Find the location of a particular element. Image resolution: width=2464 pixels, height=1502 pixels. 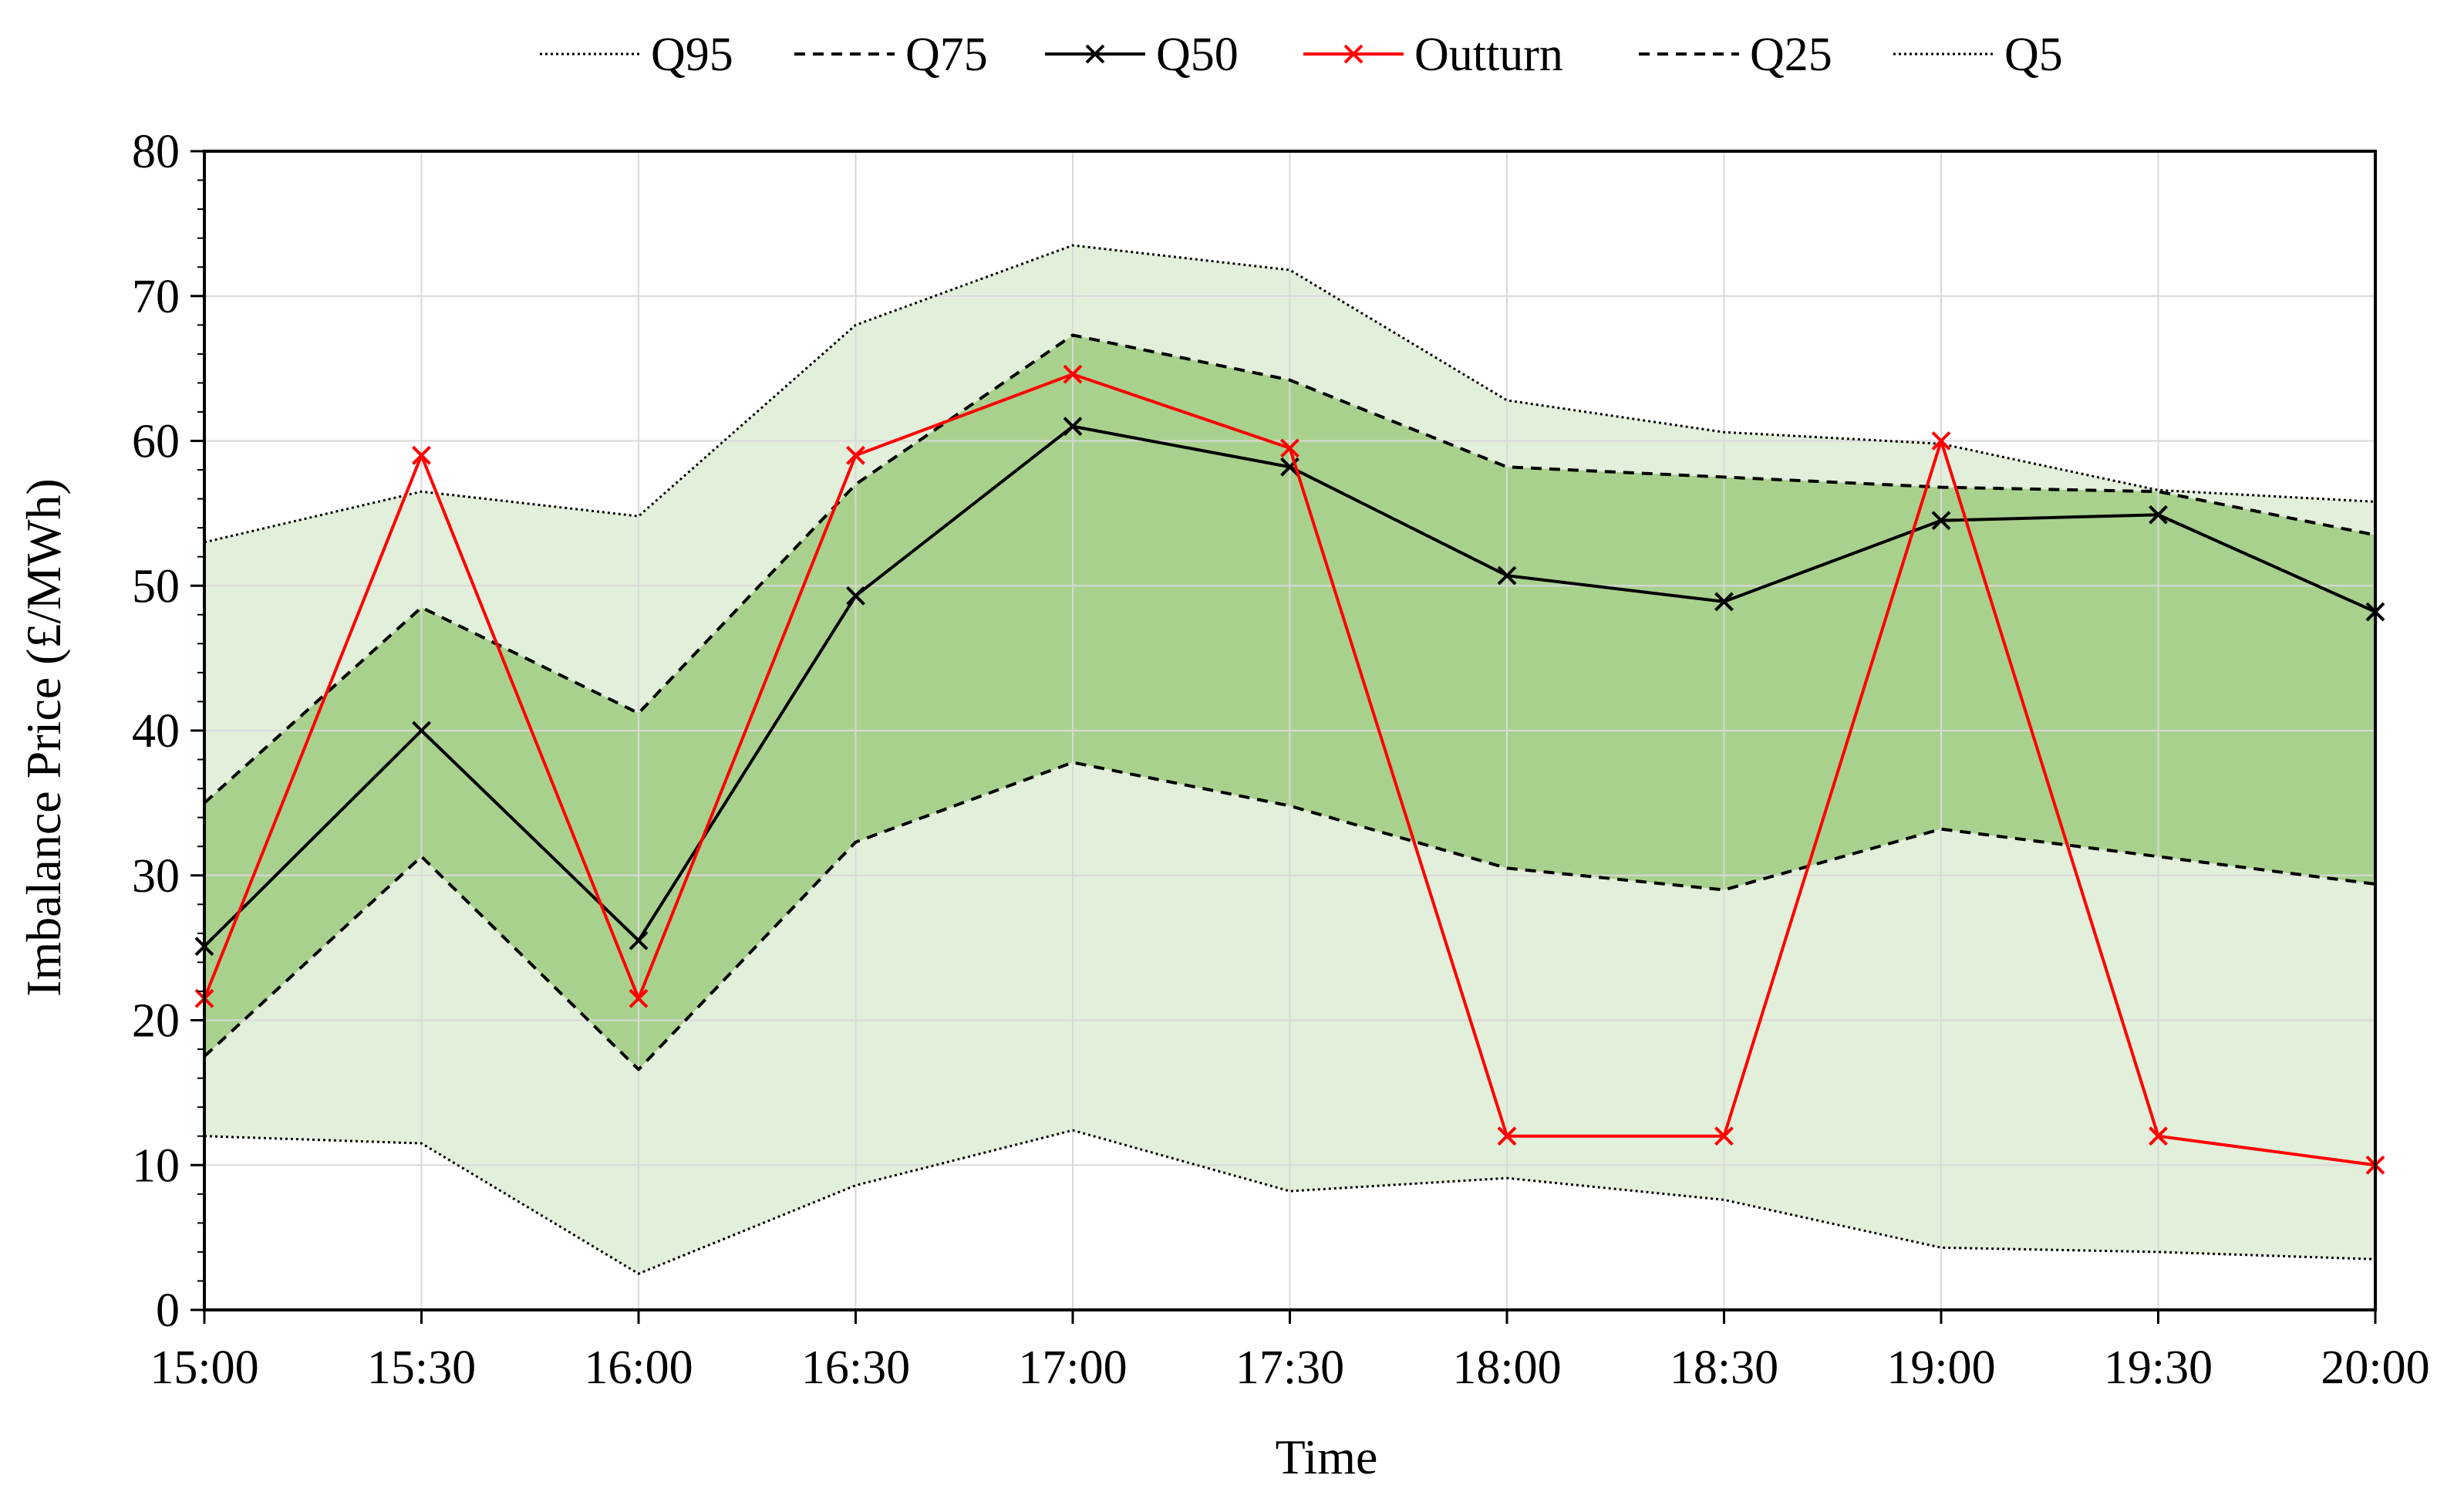

legend-label-q25: Q25 is located at coordinates (1791, 55).